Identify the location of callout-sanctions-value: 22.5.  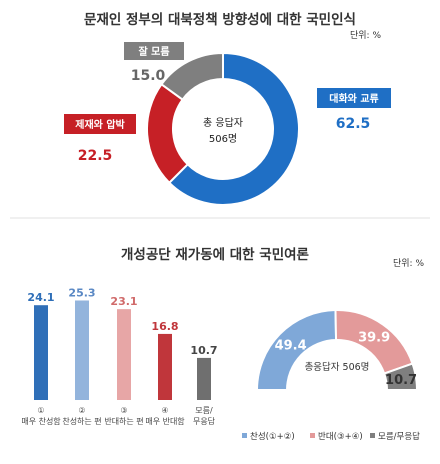
(95, 156).